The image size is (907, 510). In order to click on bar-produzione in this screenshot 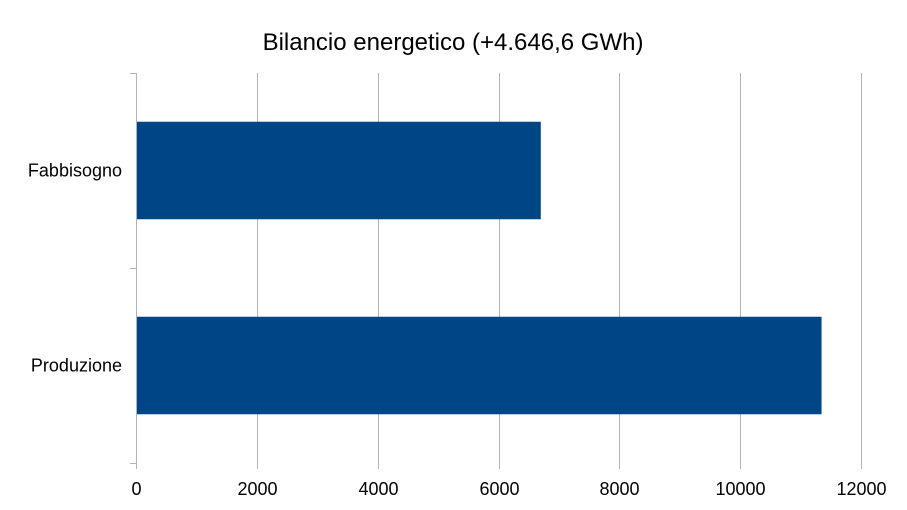, I will do `click(479, 365)`.